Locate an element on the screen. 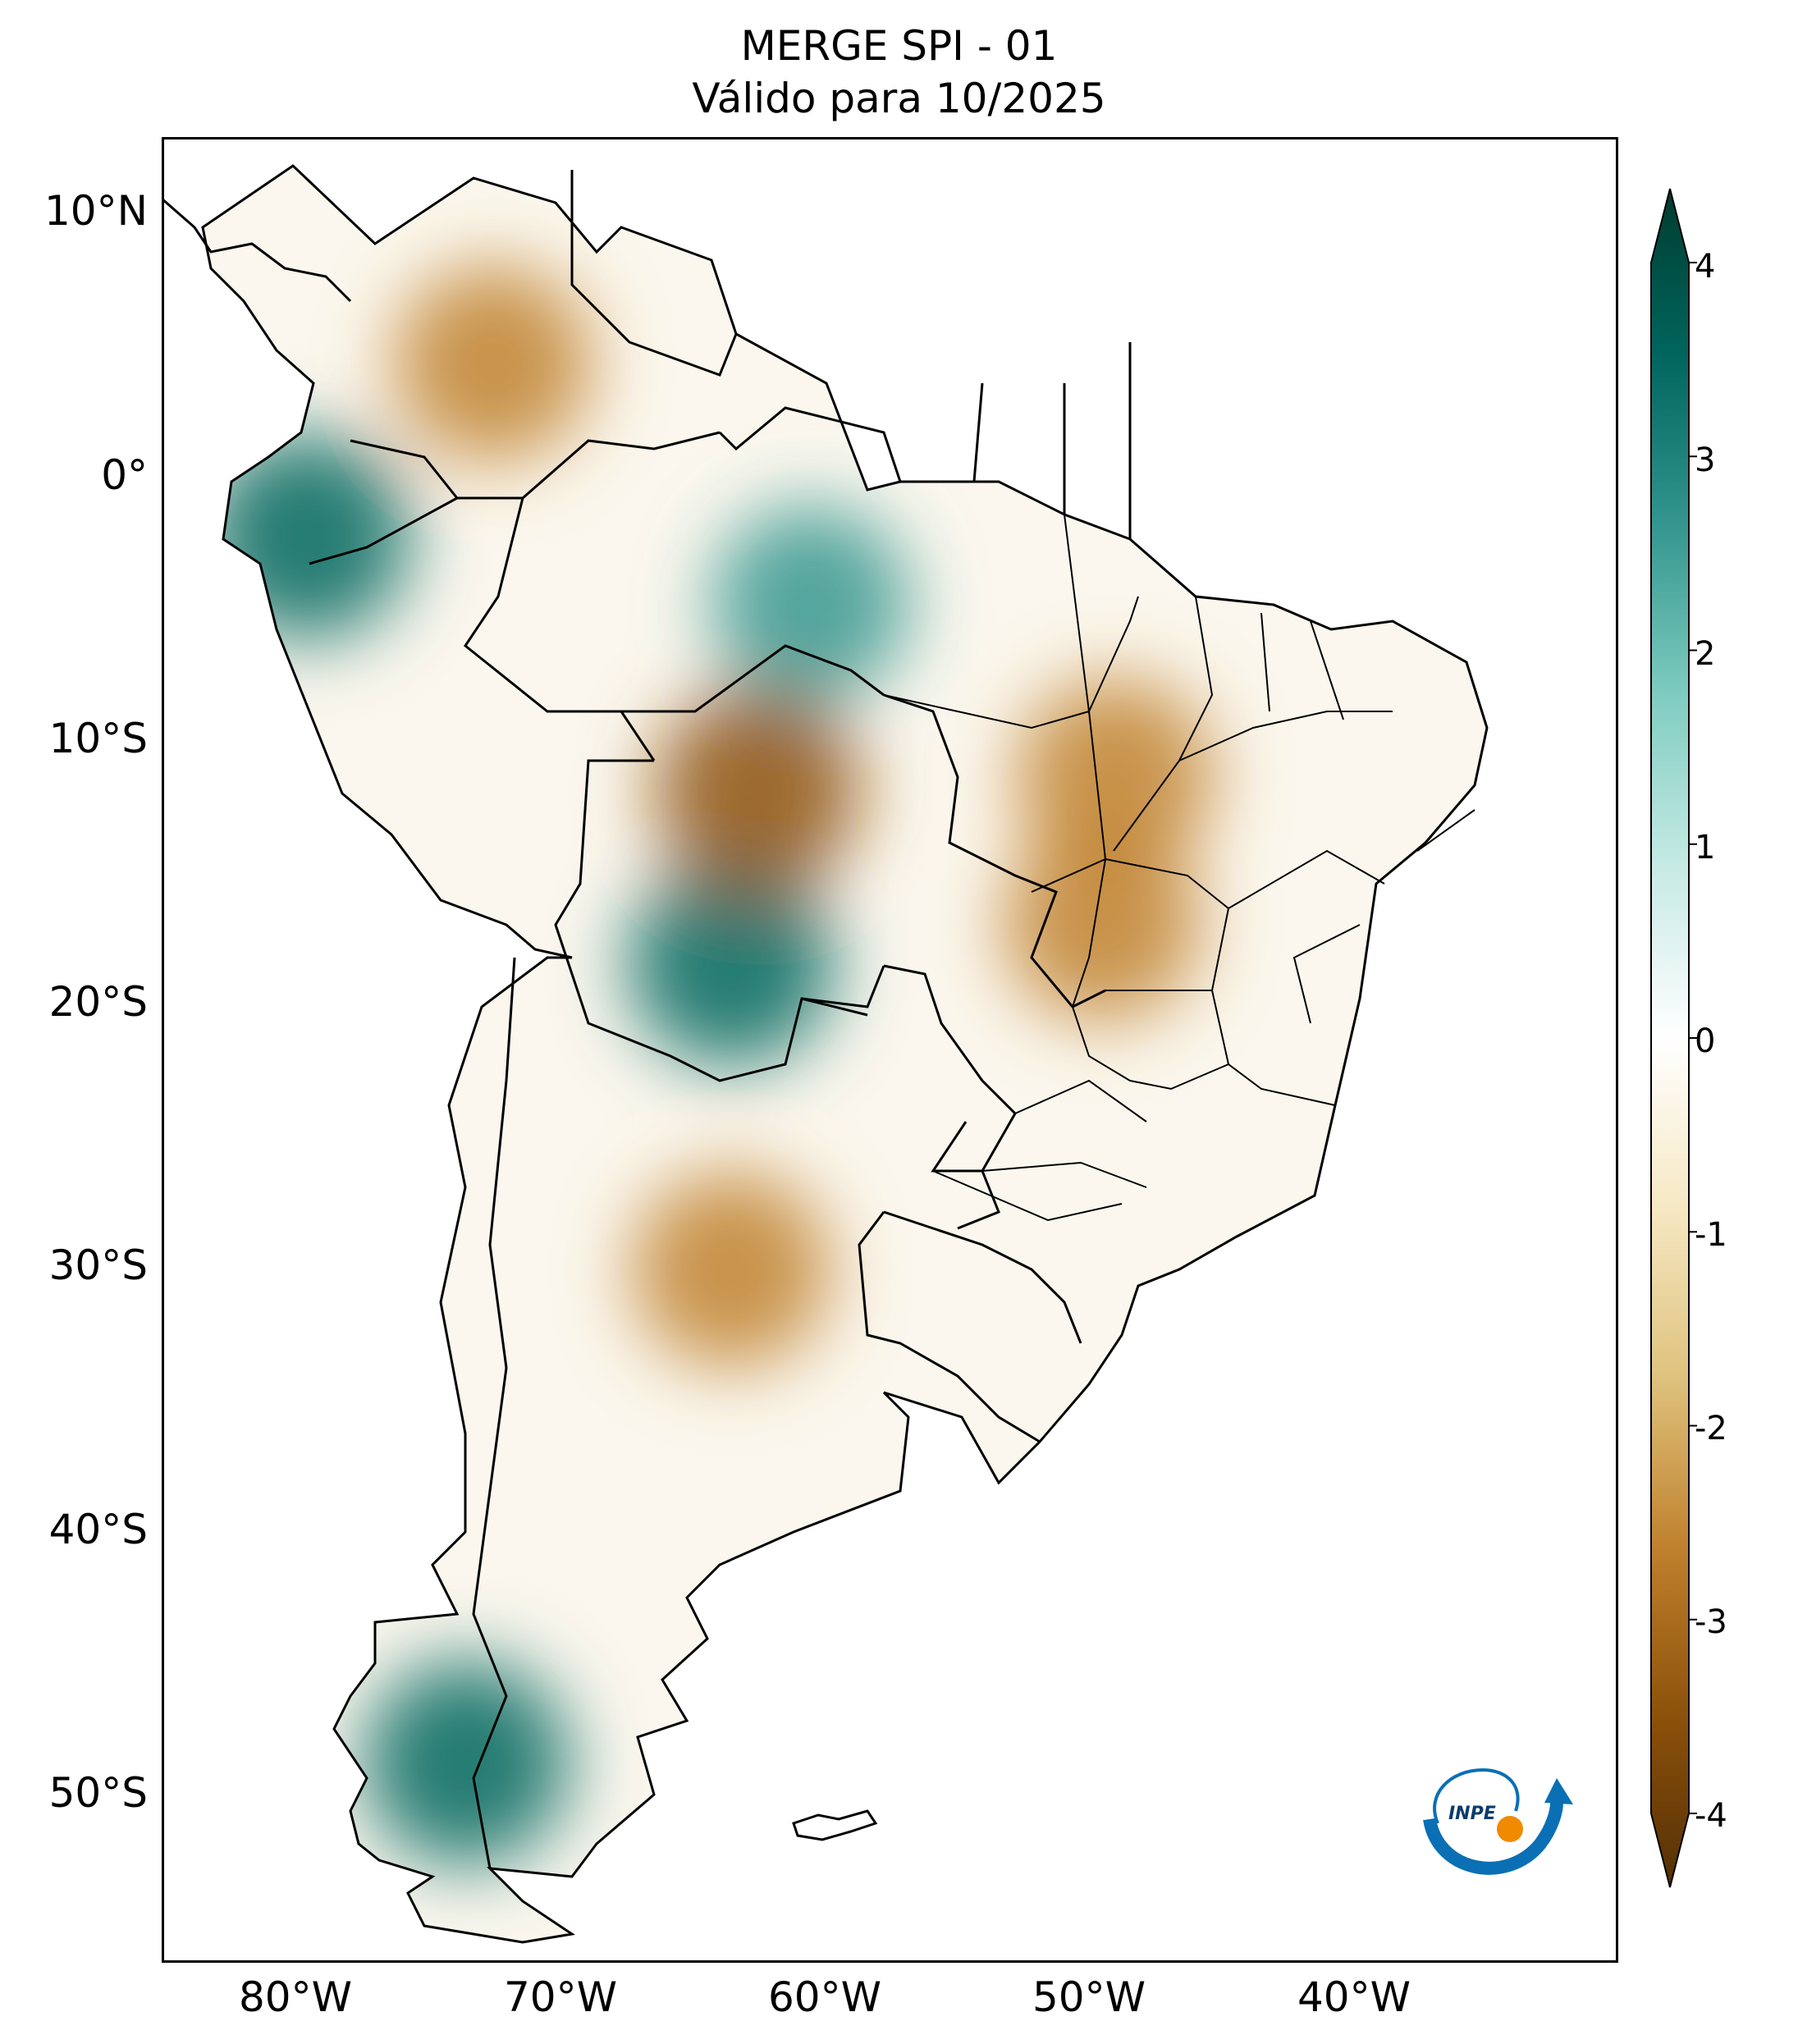 This screenshot has width=1798, height=2044. anomaly-goi-s-minas is located at coordinates (1102, 923).